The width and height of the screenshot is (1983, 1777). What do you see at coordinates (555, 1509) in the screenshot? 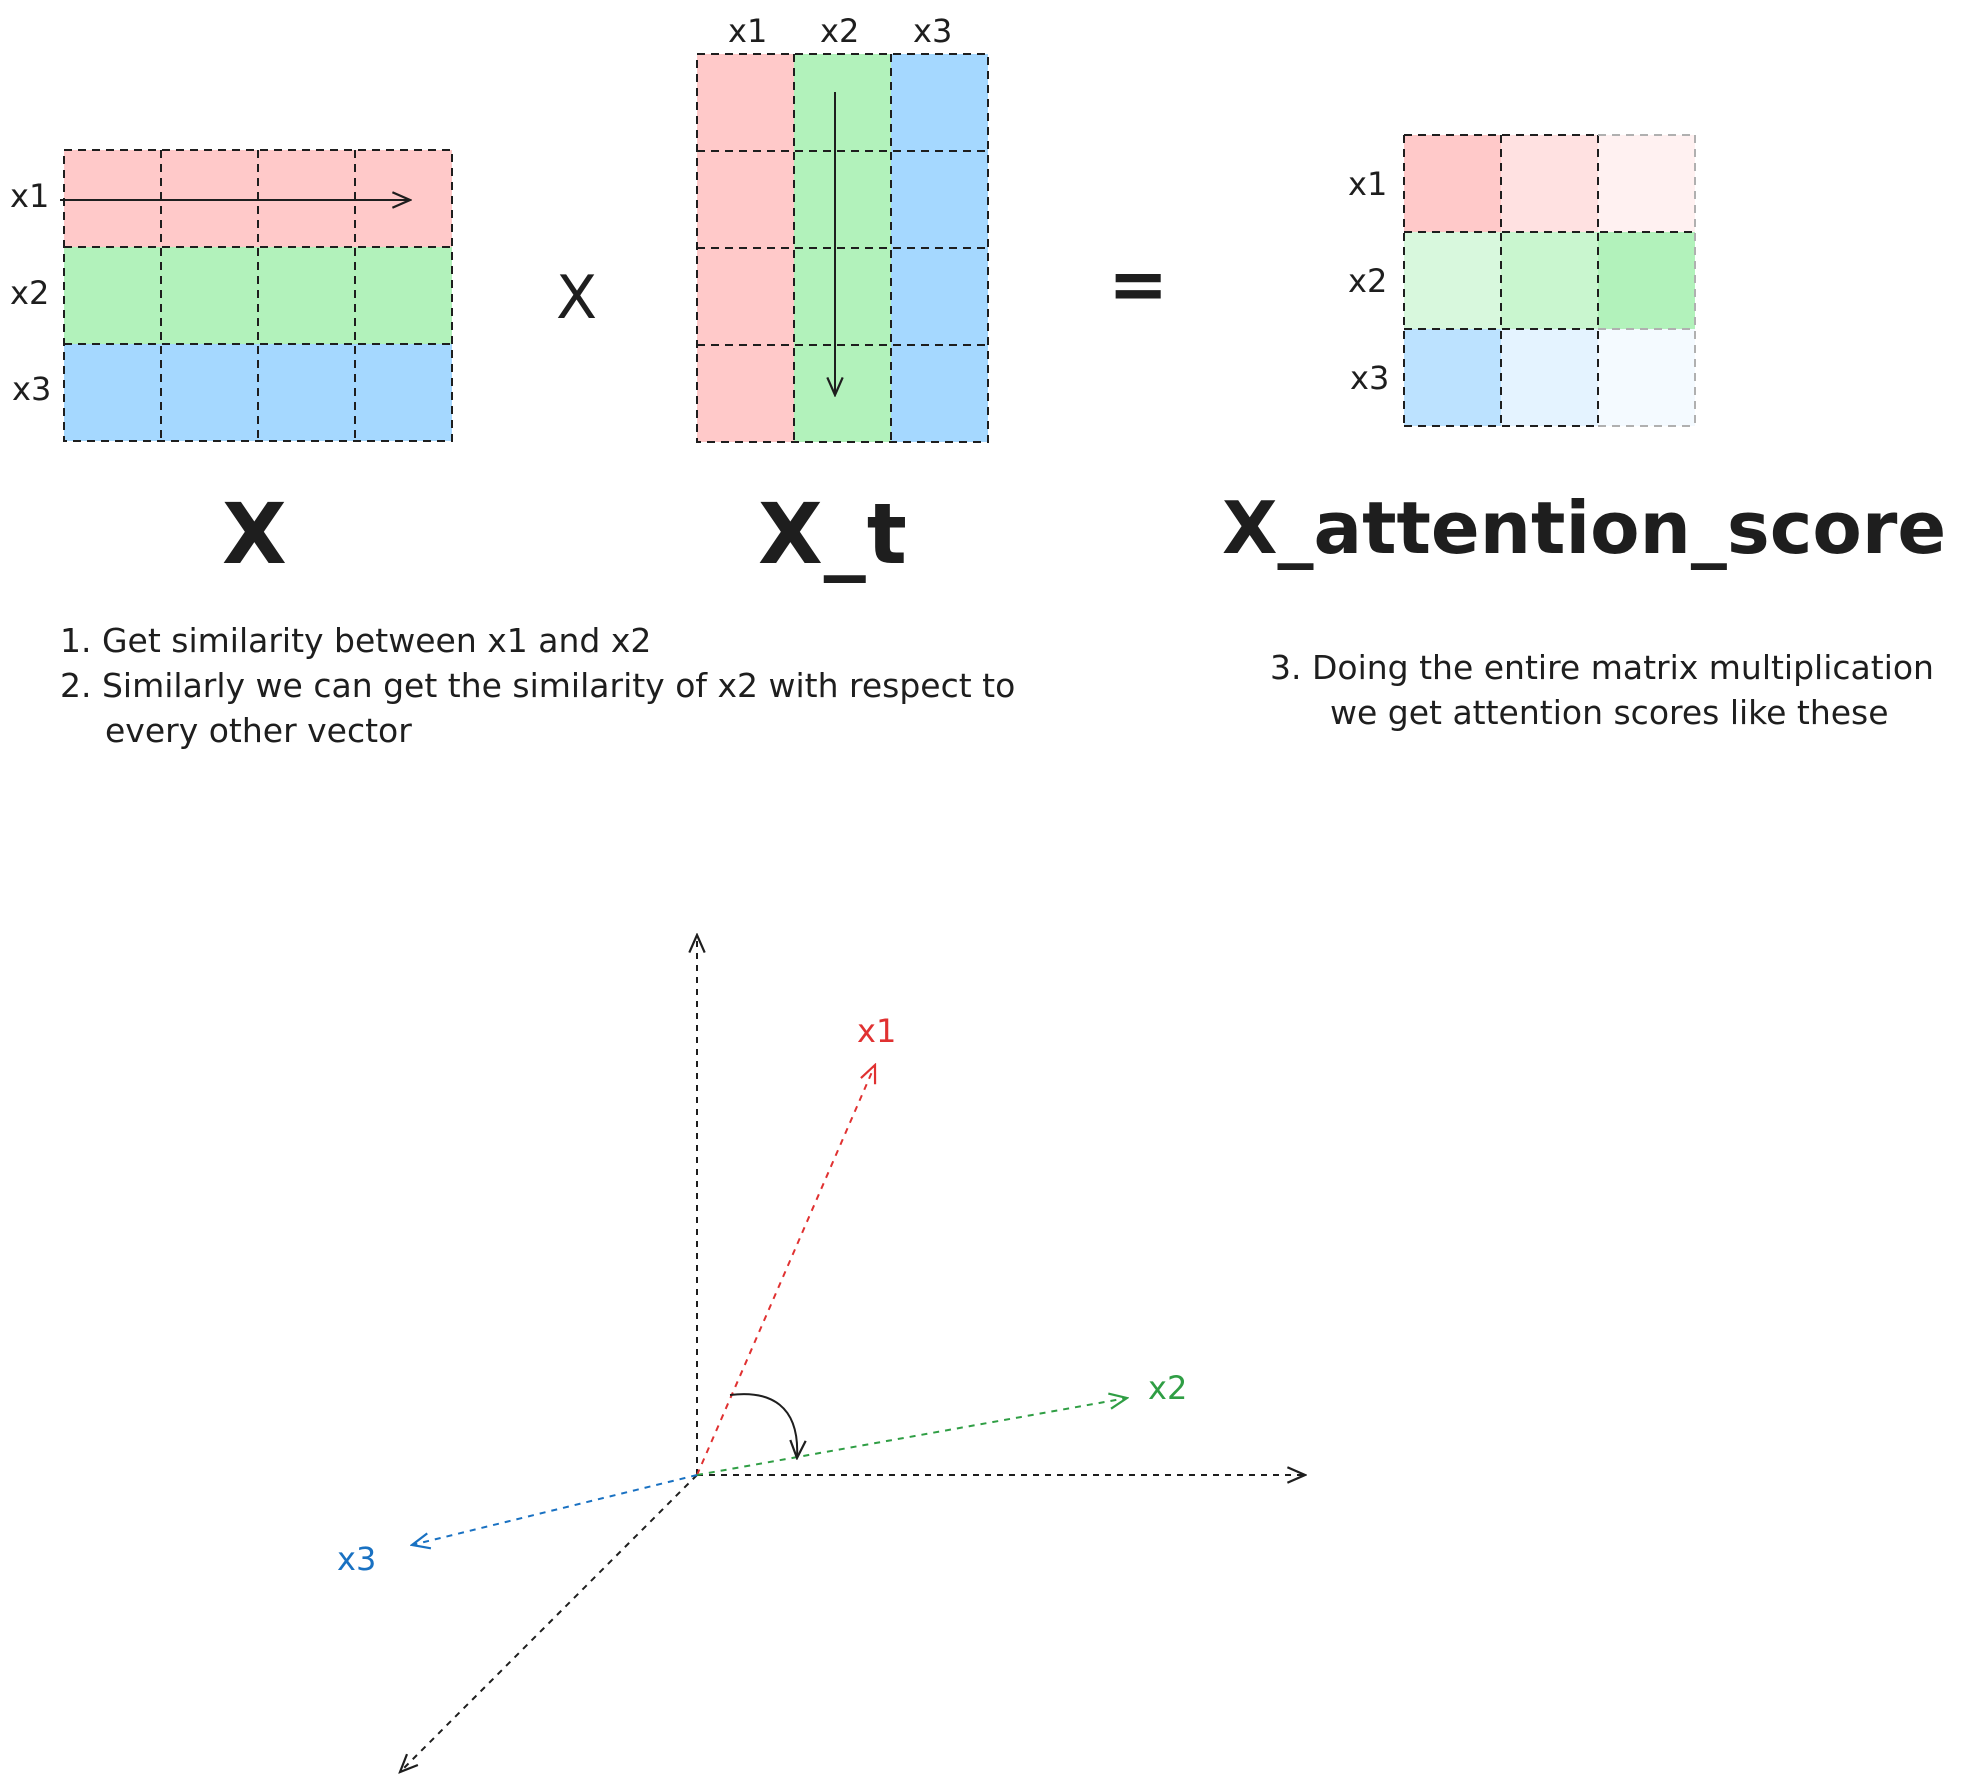
I see `x3-vector` at bounding box center [555, 1509].